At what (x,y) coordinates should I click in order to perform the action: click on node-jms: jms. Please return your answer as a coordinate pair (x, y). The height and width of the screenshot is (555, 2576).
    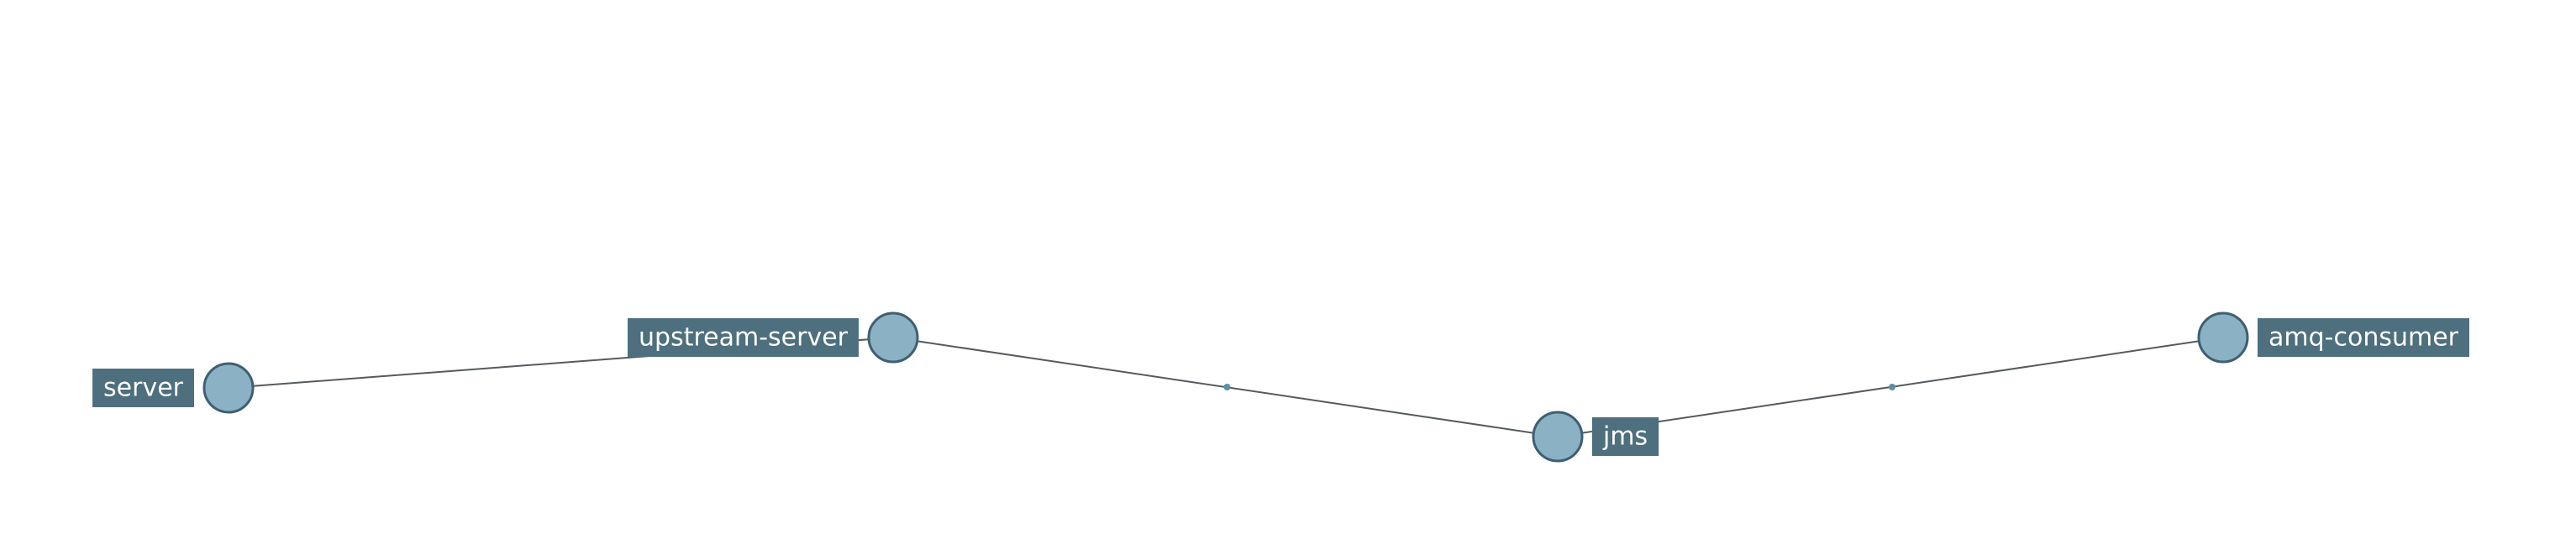
    Looking at the image, I should click on (1595, 437).